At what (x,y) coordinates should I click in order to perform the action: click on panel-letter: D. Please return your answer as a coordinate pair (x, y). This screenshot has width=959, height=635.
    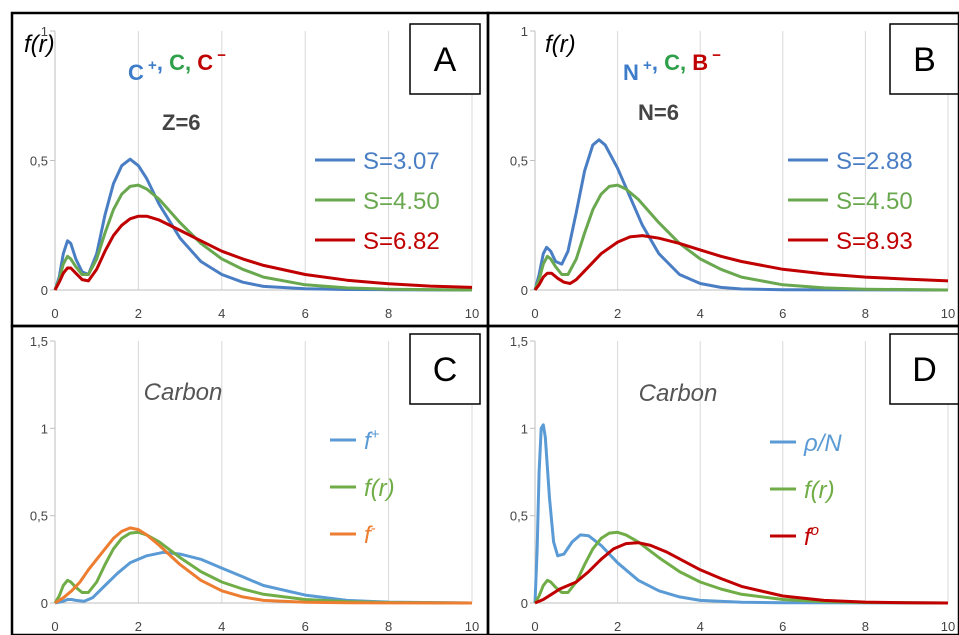
    Looking at the image, I should click on (924, 370).